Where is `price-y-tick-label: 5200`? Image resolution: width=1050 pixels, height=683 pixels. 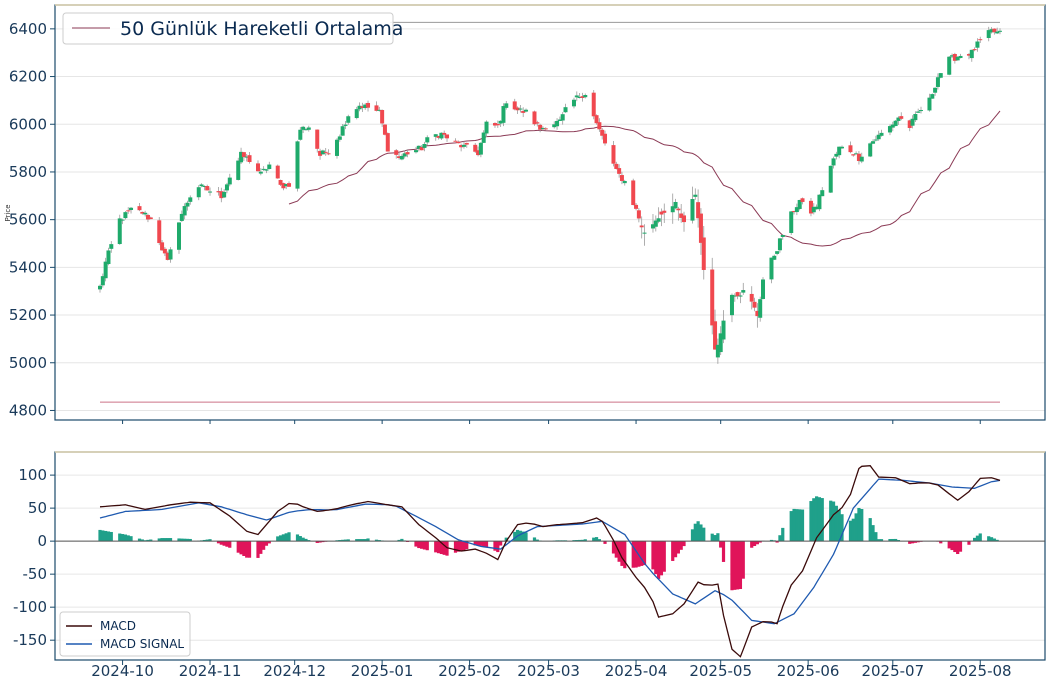 price-y-tick-label: 5200 is located at coordinates (28, 315).